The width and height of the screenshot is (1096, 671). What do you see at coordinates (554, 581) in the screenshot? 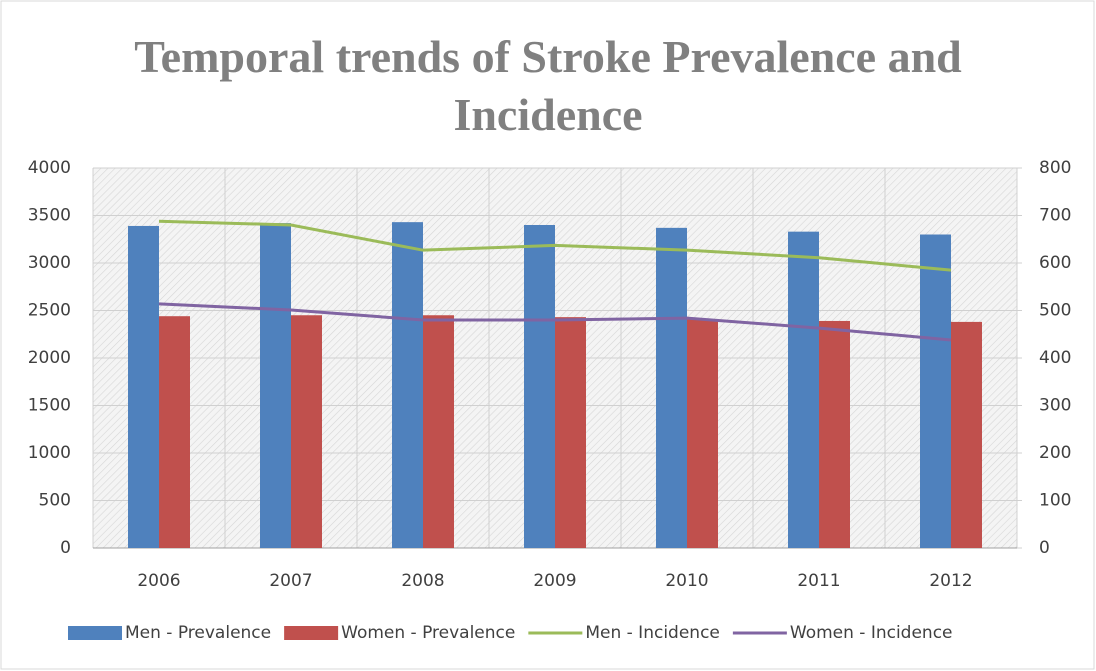
I see `x-tick-label: 2009` at bounding box center [554, 581].